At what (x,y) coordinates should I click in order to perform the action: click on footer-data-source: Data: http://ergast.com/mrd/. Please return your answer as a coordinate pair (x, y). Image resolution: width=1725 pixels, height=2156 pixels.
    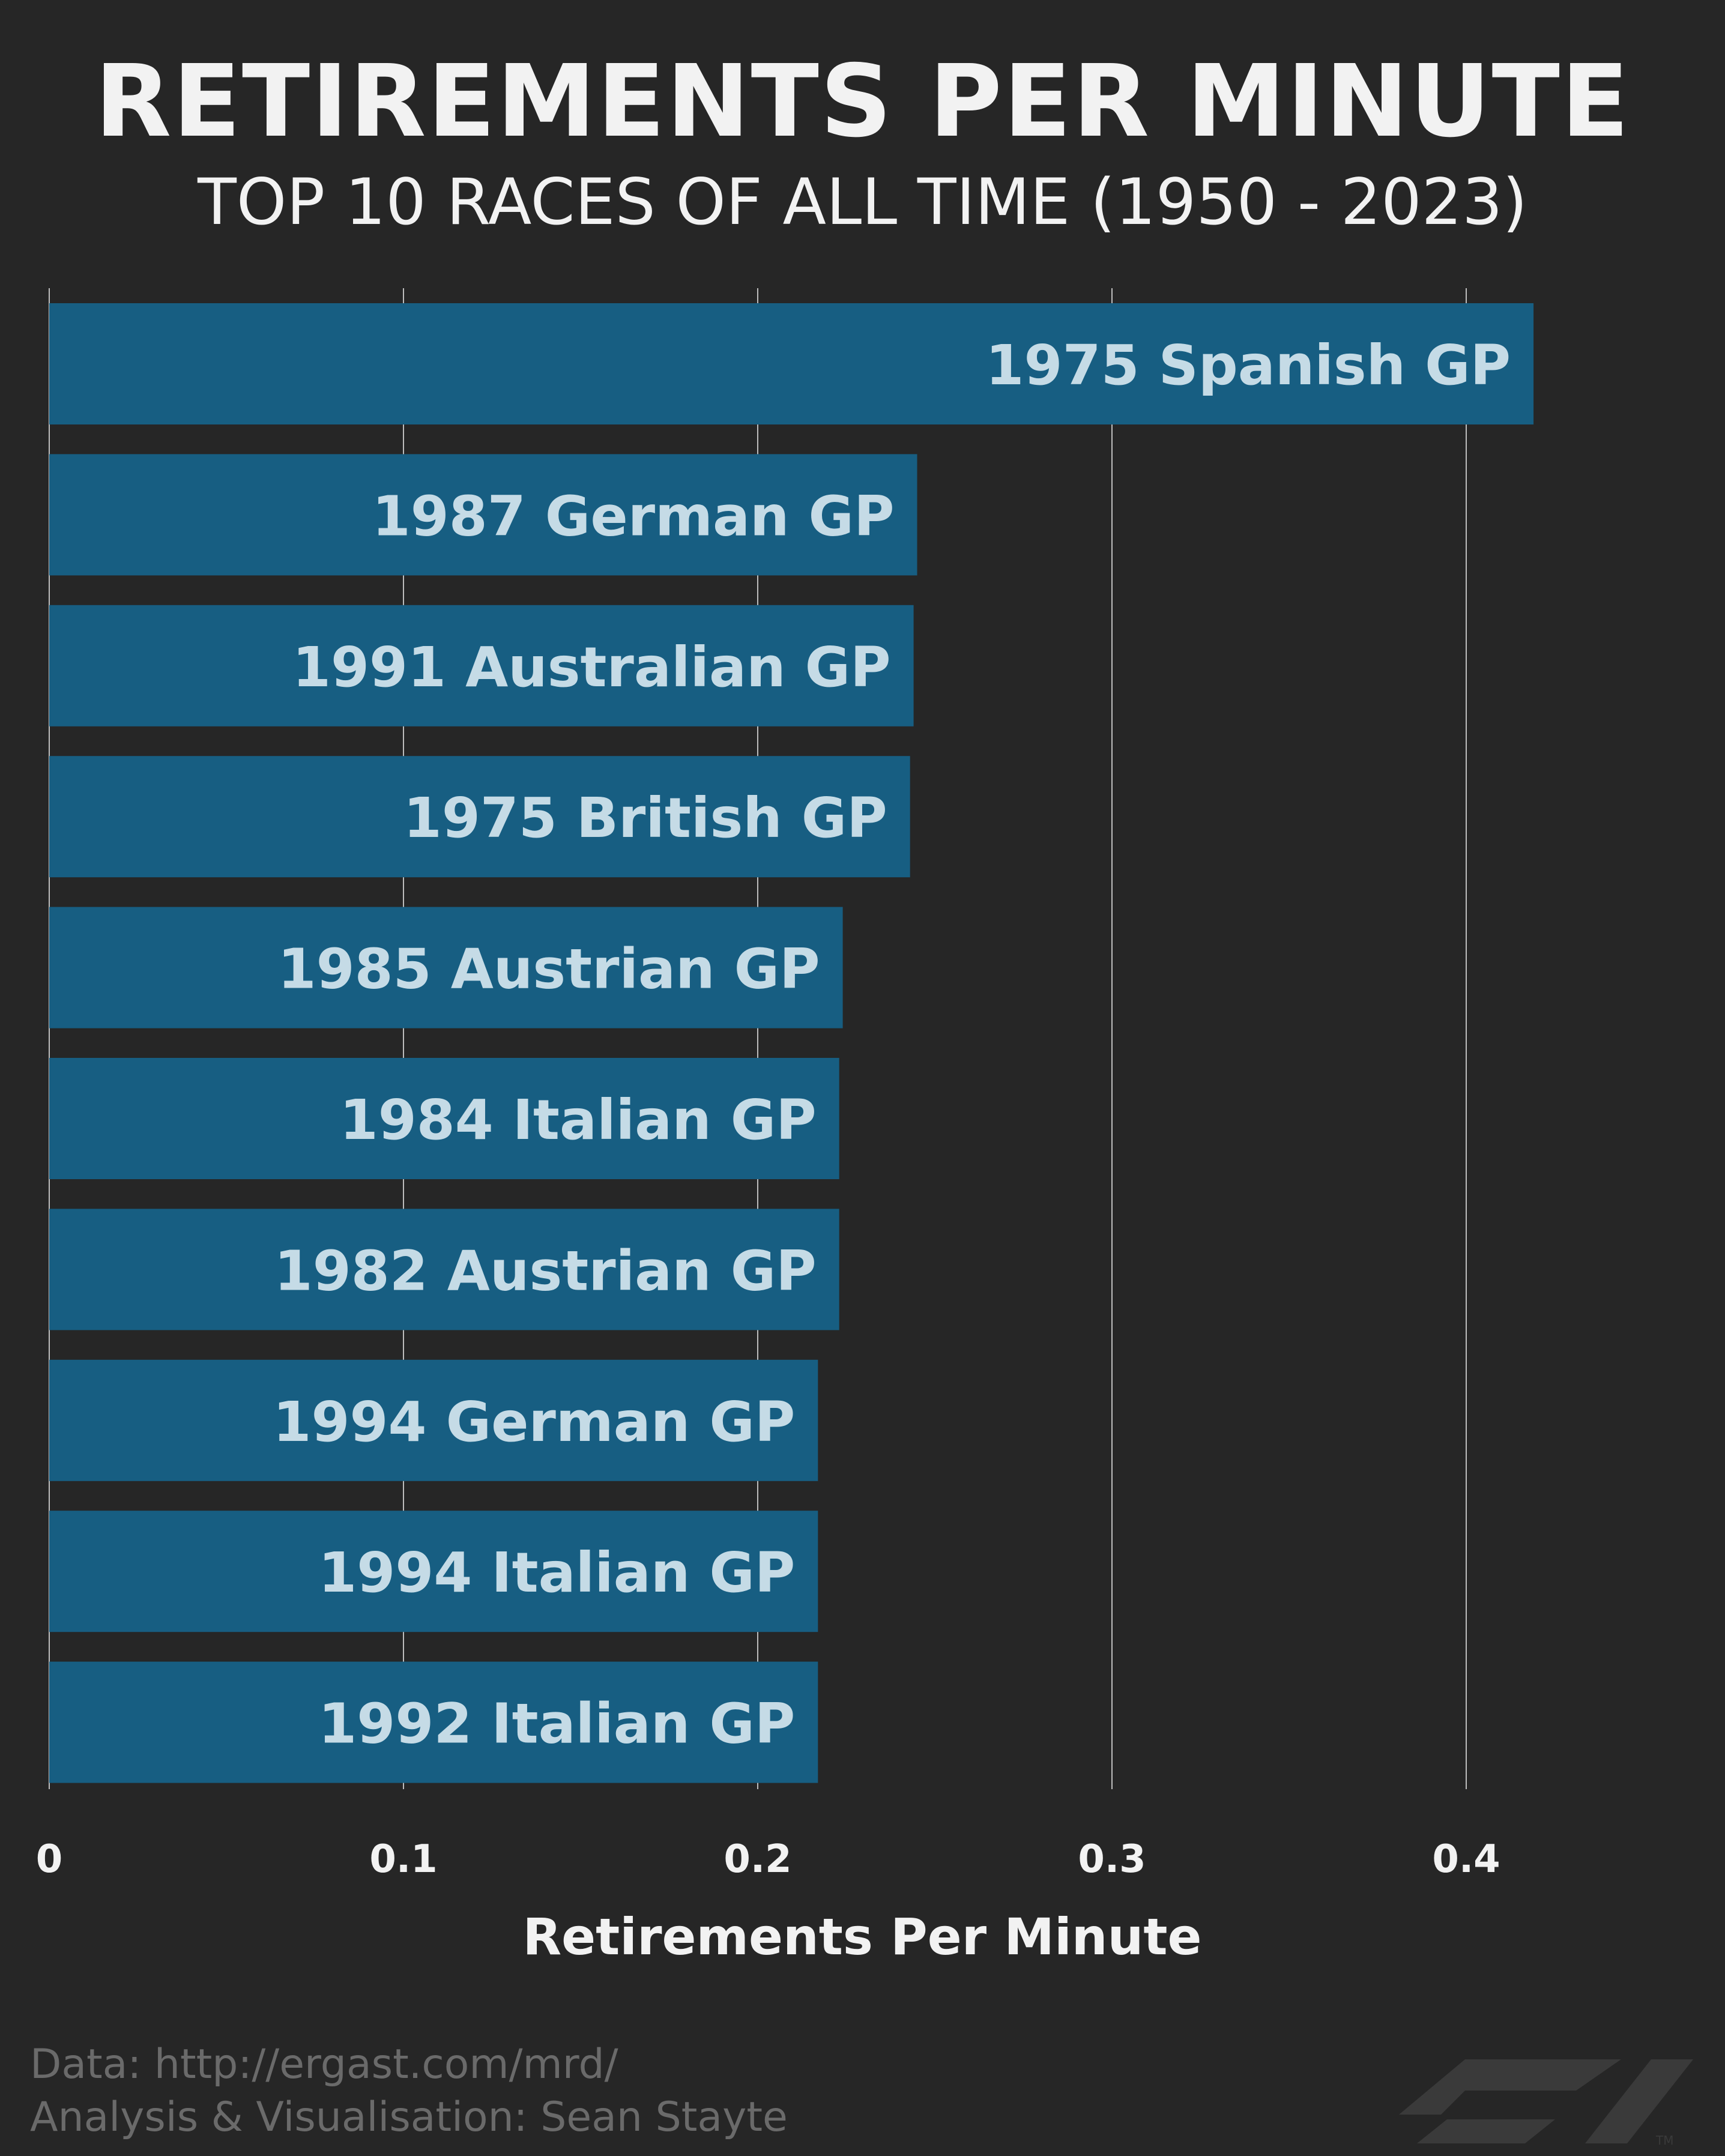
    Looking at the image, I should click on (324, 2064).